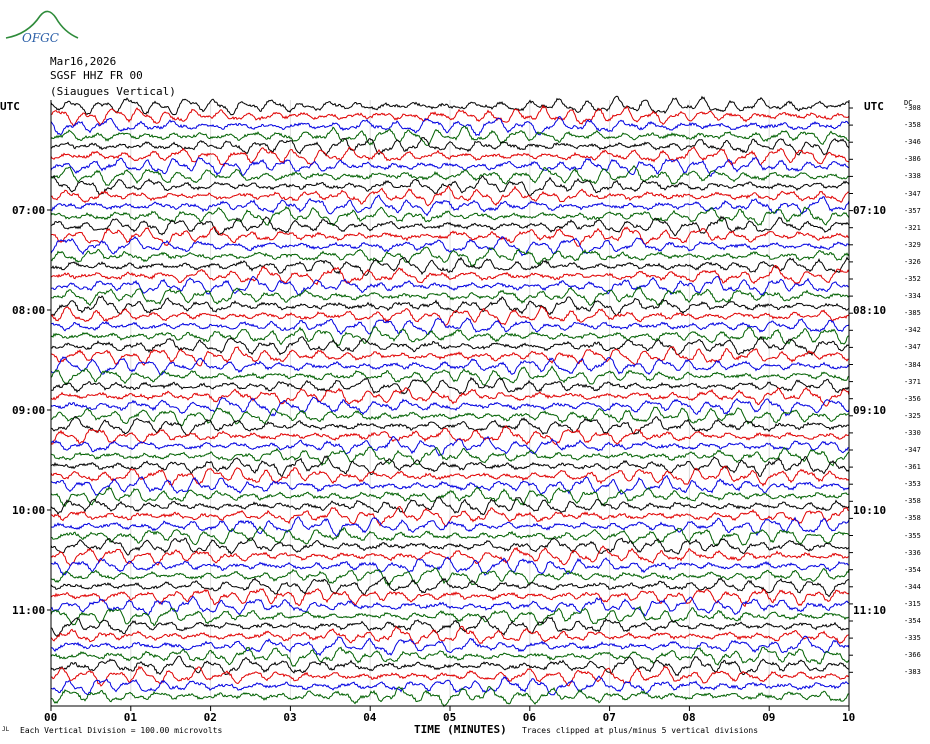 This screenshot has width=930, height=744. I want to click on dc-offset-value: -366, so click(912, 655).